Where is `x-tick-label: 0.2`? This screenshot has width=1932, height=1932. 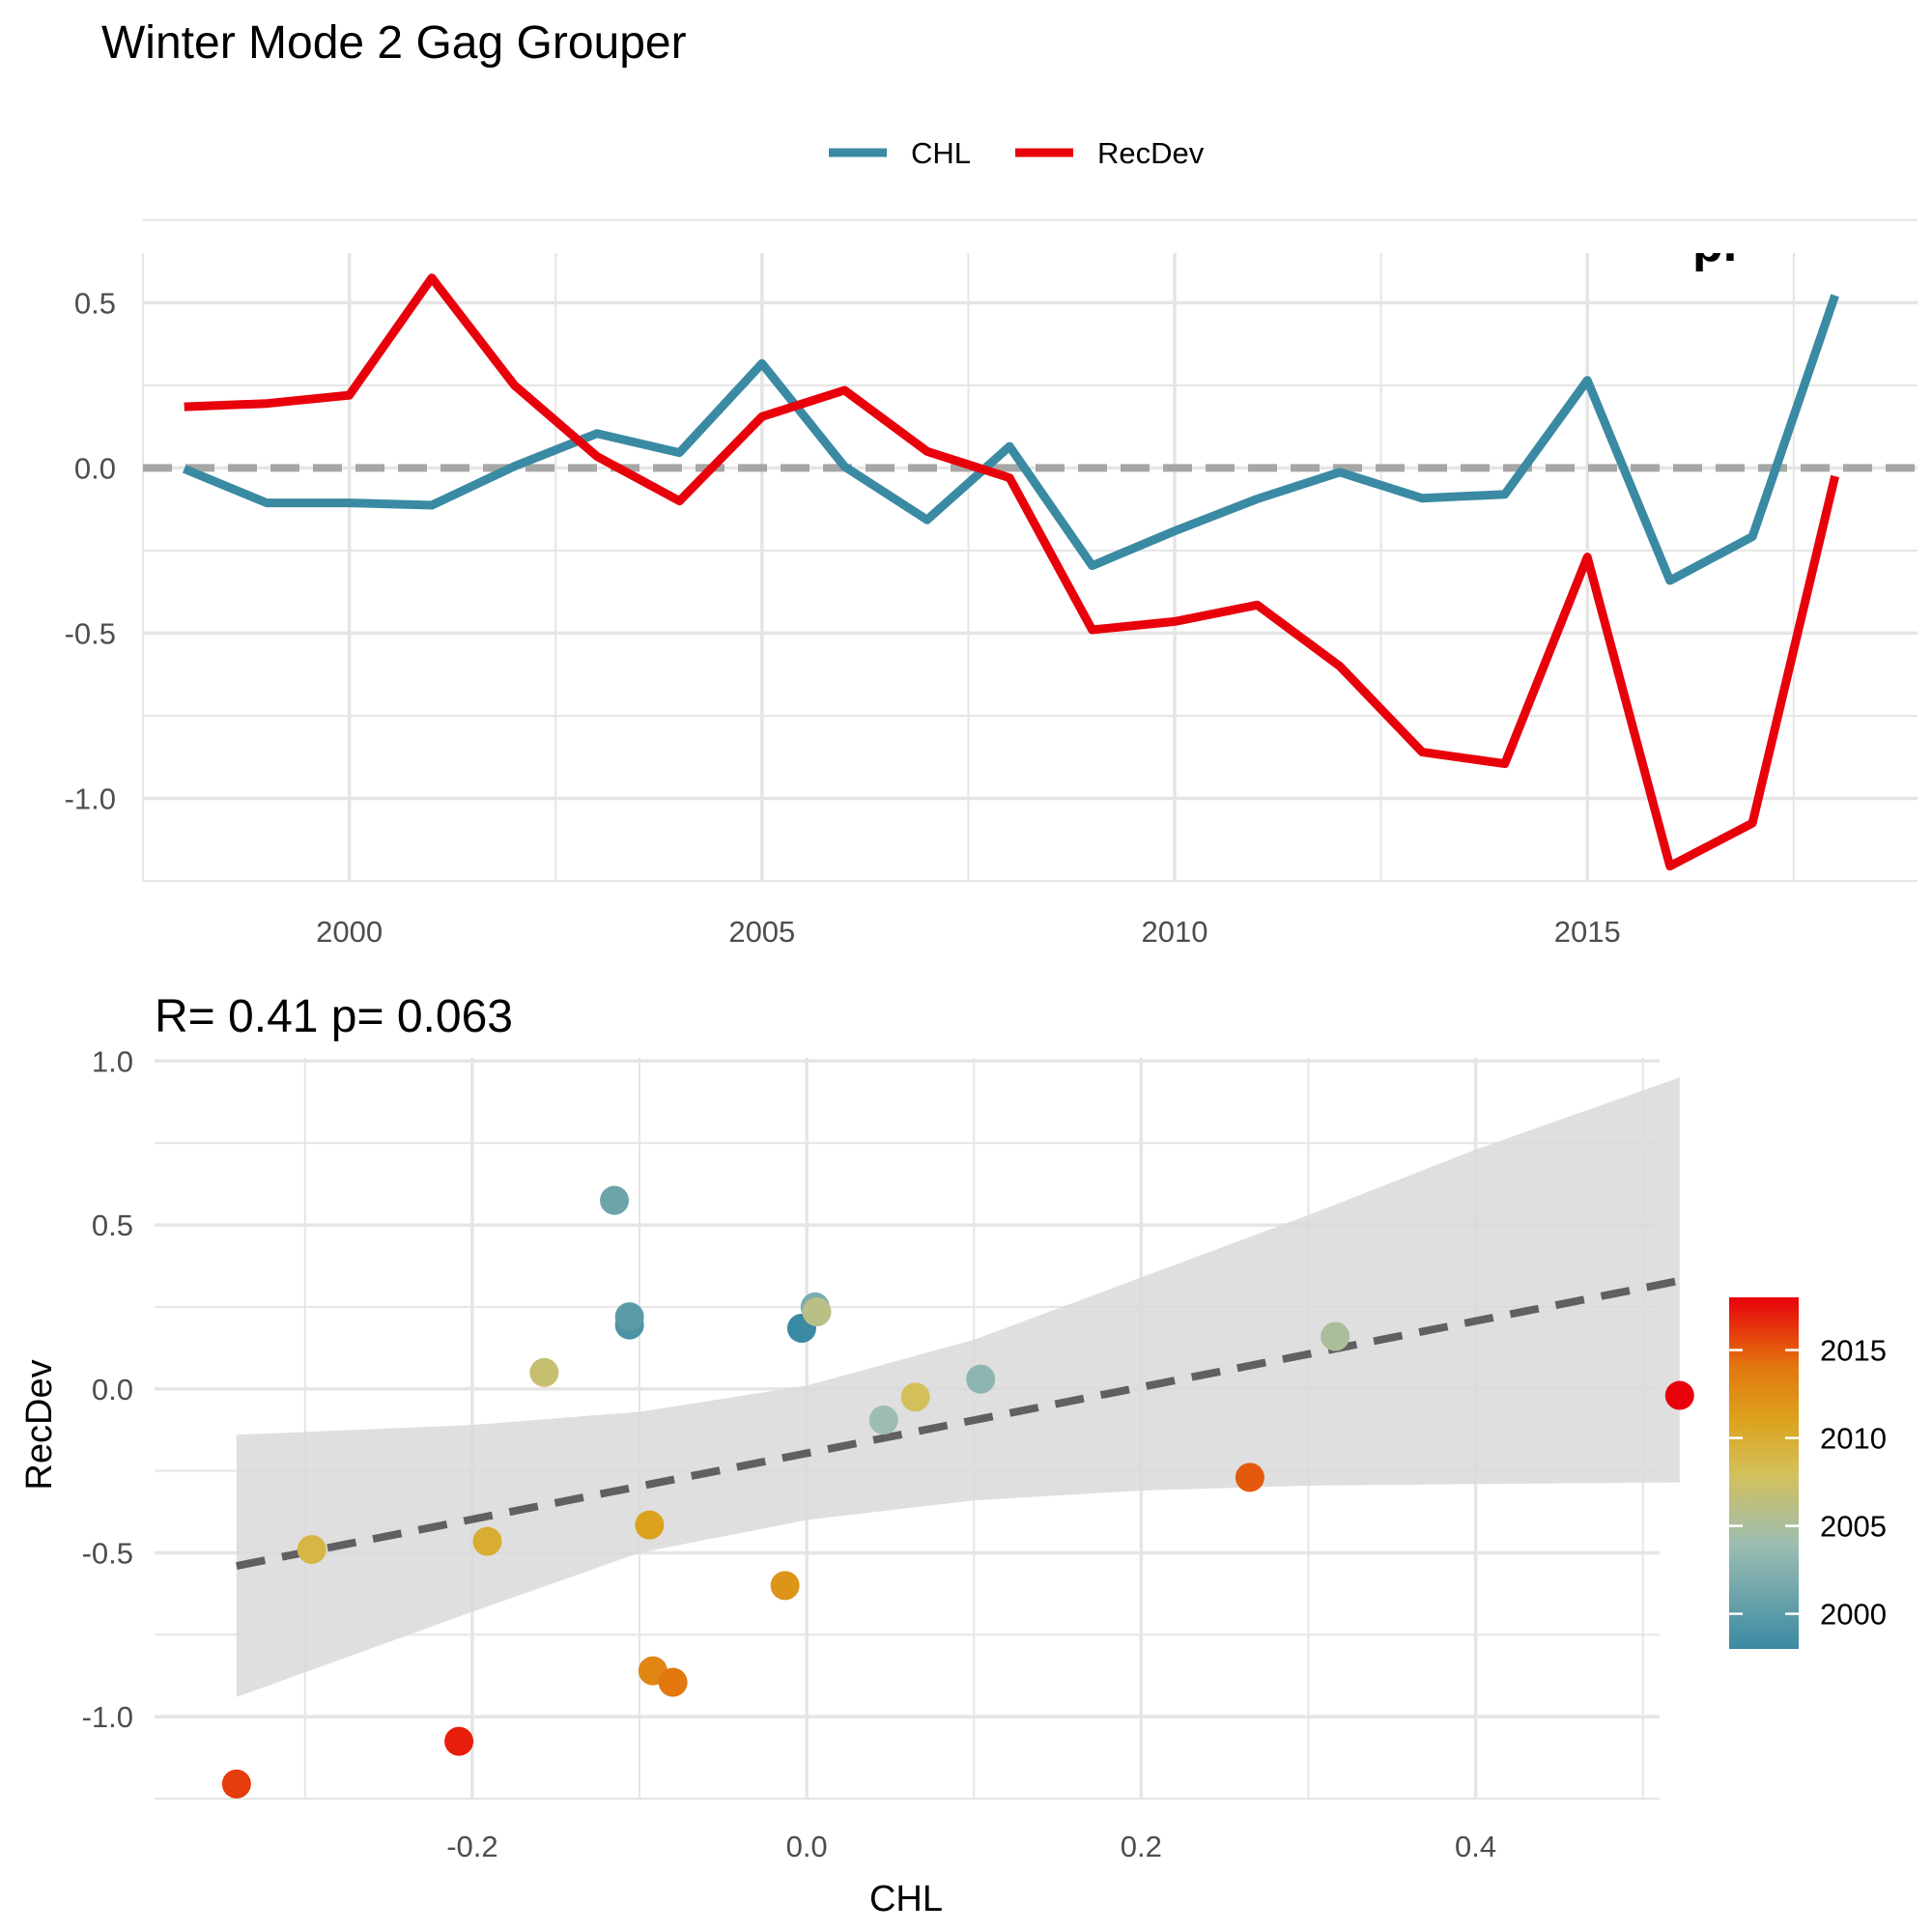 x-tick-label: 0.2 is located at coordinates (1141, 1846).